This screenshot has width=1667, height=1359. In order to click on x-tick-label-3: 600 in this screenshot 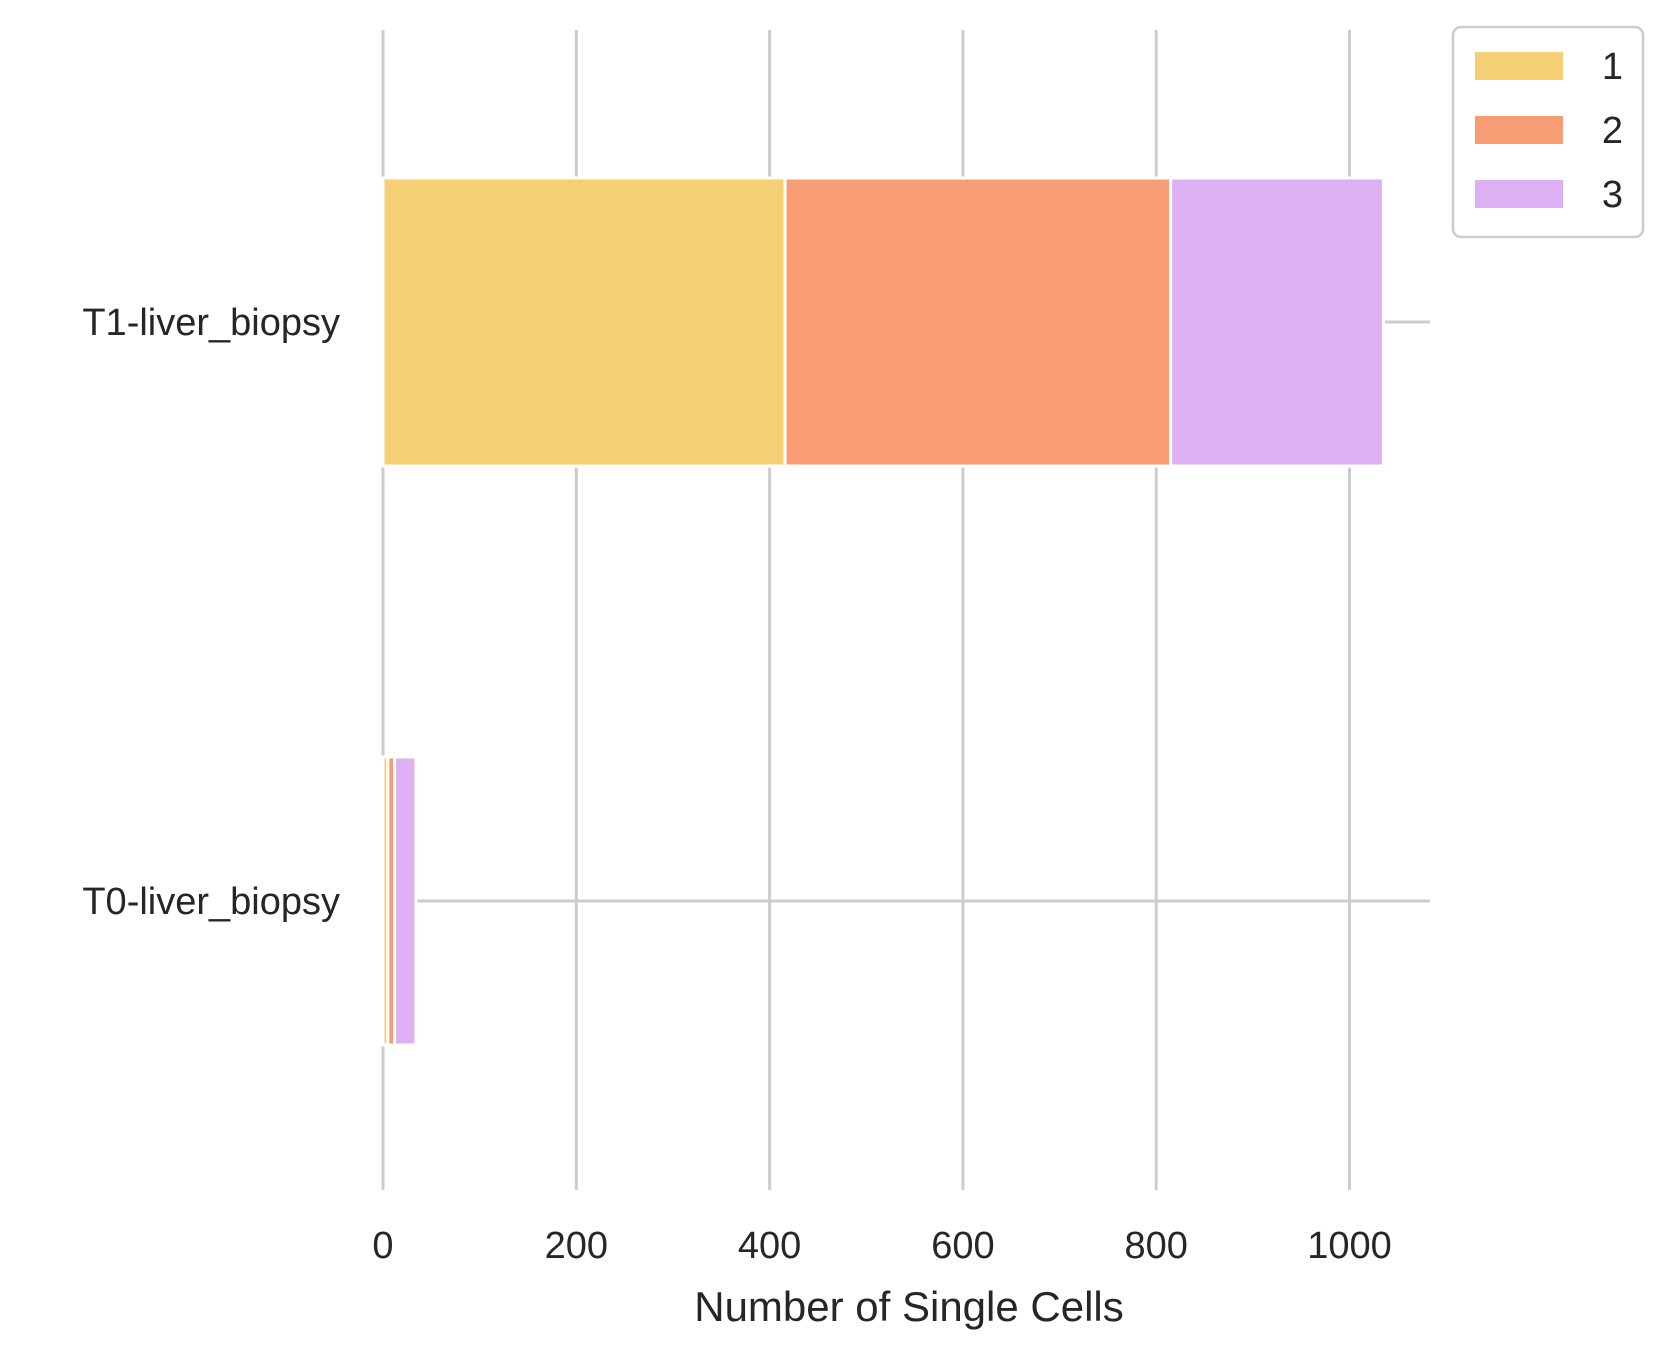, I will do `click(962, 1246)`.